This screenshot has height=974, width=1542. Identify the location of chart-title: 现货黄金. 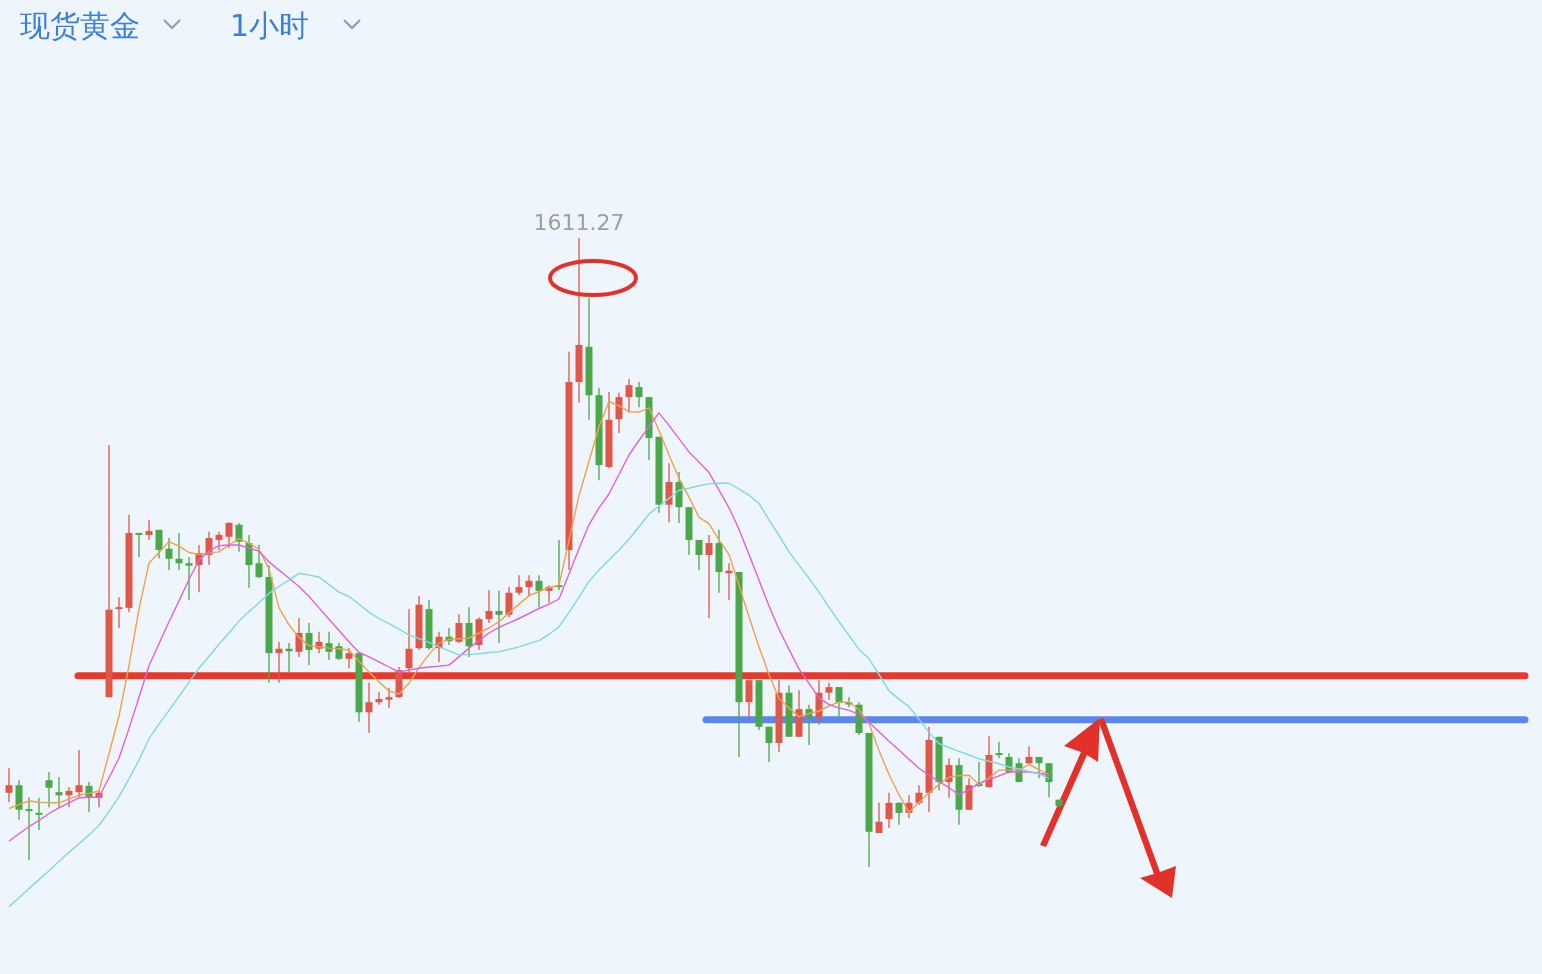
(80, 25).